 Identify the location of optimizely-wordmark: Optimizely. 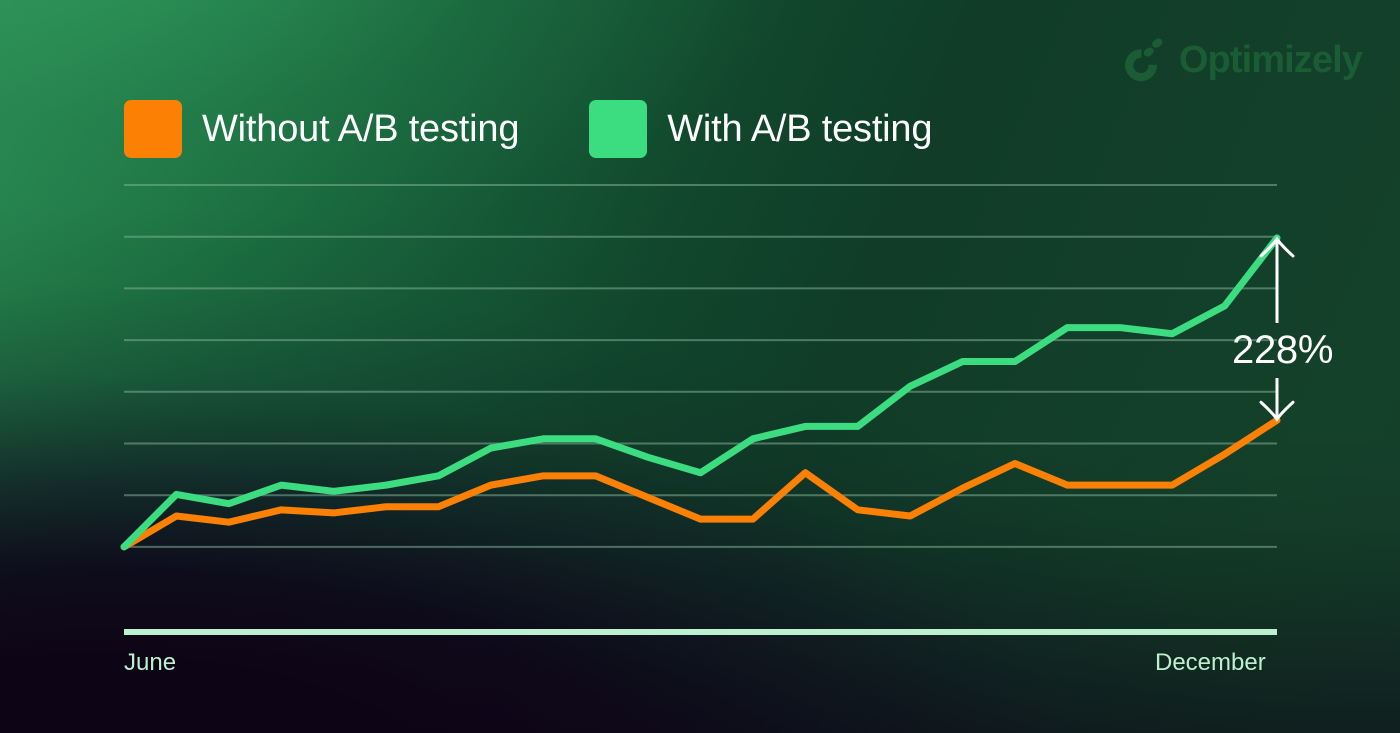
(1270, 60).